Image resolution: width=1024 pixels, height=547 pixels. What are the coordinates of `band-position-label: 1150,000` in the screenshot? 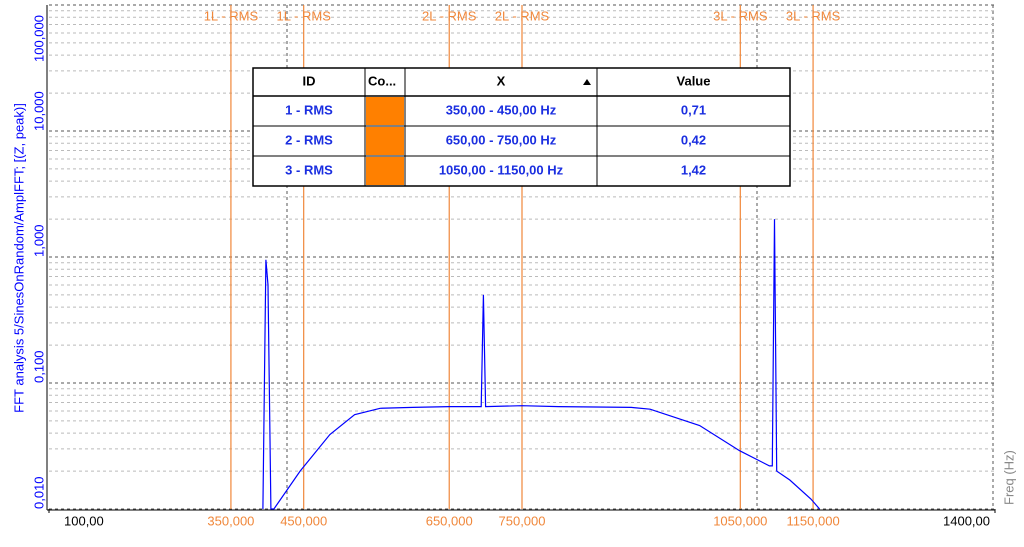 It's located at (812, 520).